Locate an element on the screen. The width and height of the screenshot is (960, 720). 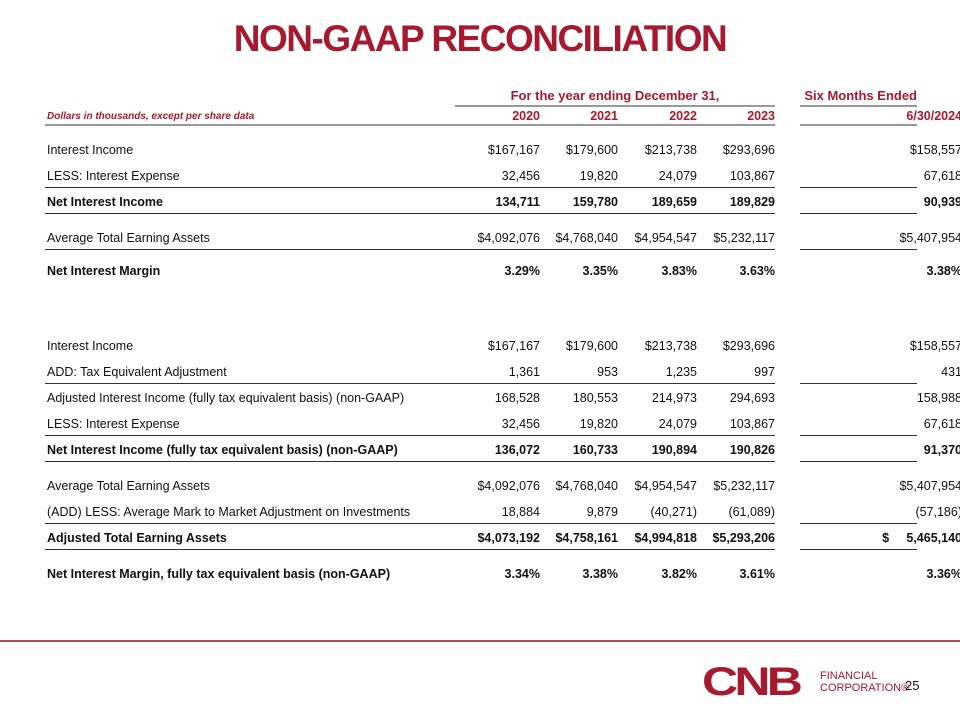
cell-value: 136,072 is located at coordinates (517, 450).